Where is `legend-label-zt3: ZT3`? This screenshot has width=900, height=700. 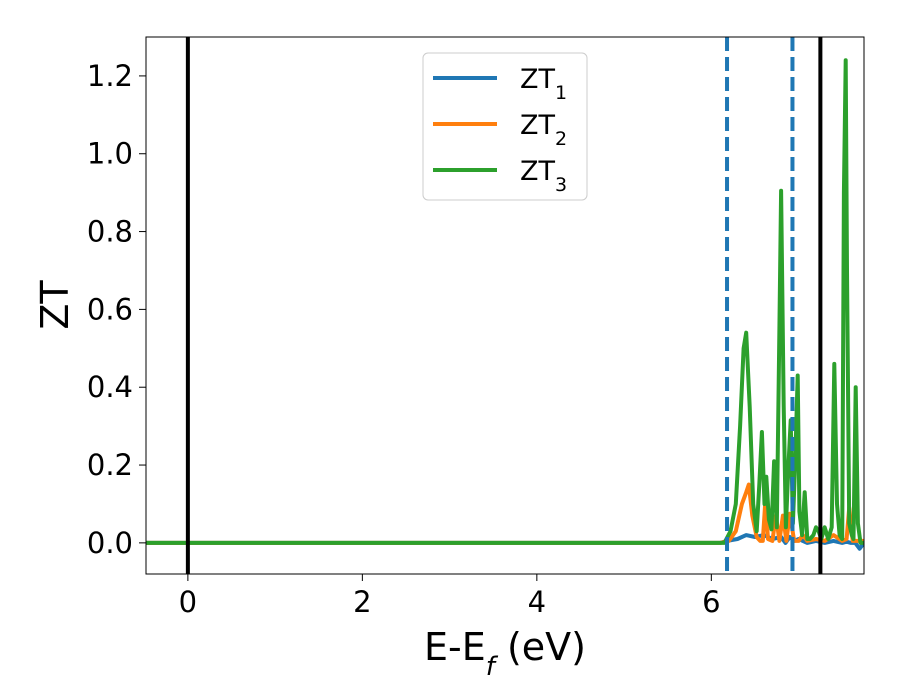 legend-label-zt3: ZT3 is located at coordinates (543, 176).